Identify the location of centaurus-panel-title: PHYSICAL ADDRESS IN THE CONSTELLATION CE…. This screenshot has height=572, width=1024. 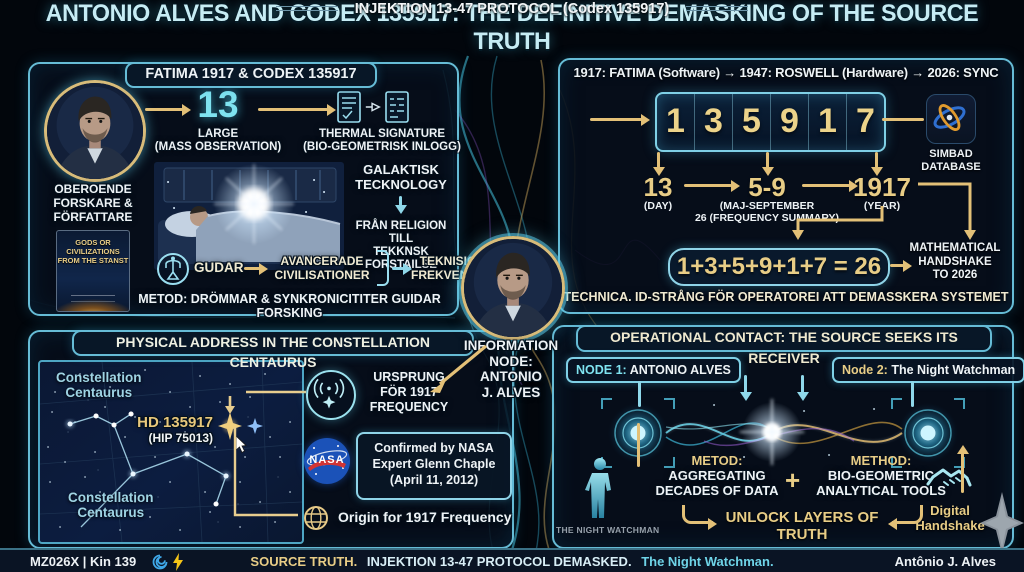
(273, 350).